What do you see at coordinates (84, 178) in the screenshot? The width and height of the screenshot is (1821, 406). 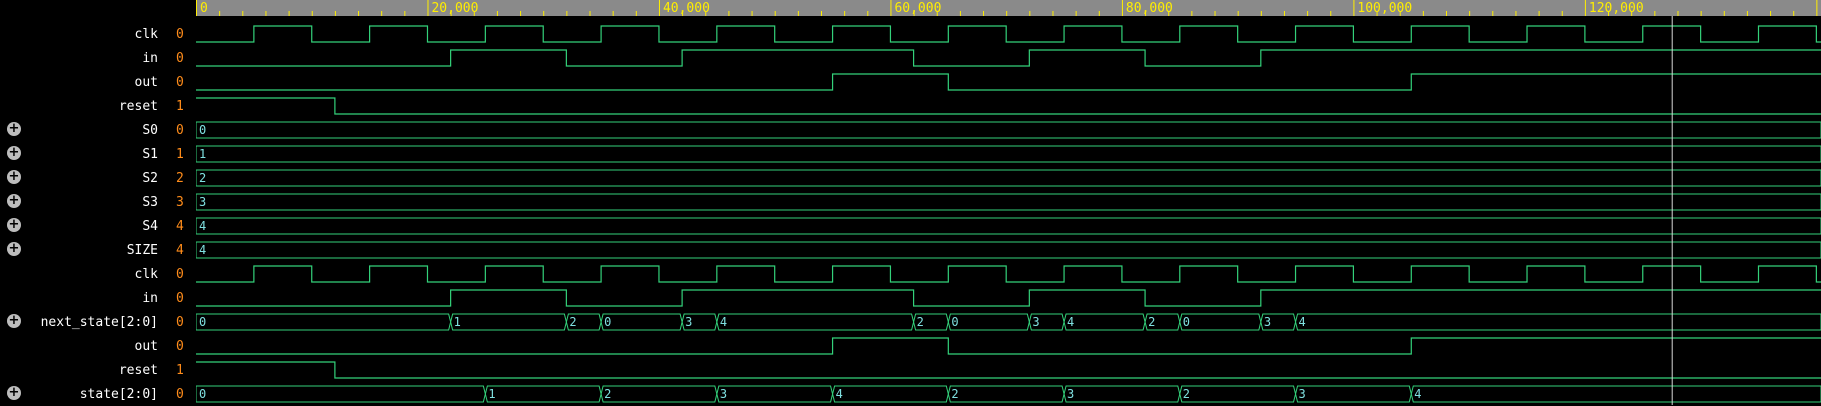 I see `signal-row-name: + S2` at bounding box center [84, 178].